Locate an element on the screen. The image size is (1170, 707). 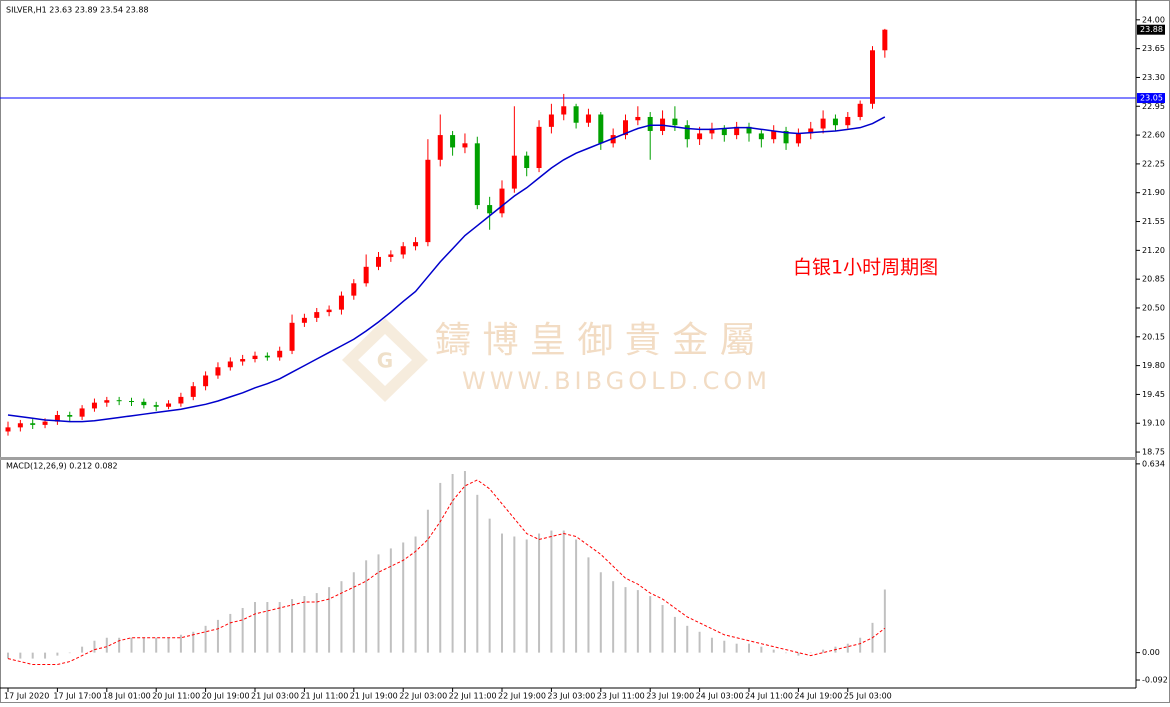
x-tick-label: 25 Jul 03:00 is located at coordinates (868, 696).